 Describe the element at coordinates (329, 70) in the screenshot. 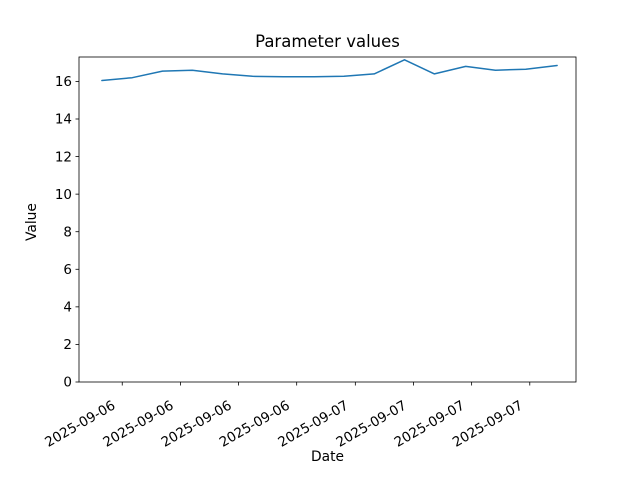

I see `data-line` at that location.